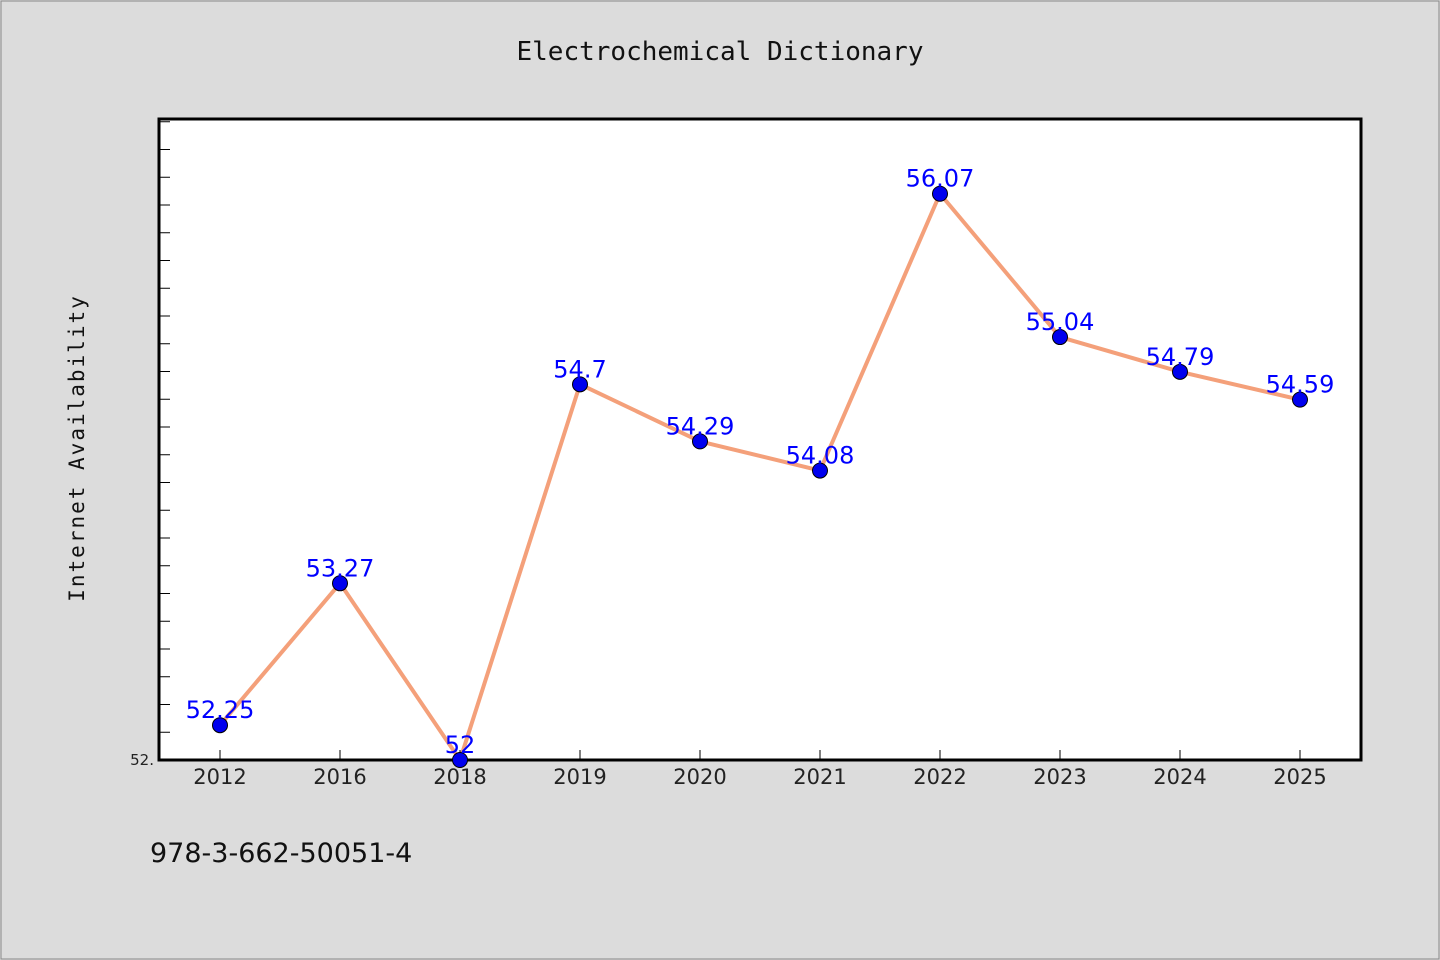 Image resolution: width=1440 pixels, height=960 pixels. Describe the element at coordinates (1300, 385) in the screenshot. I see `data-label: 54.59` at that location.